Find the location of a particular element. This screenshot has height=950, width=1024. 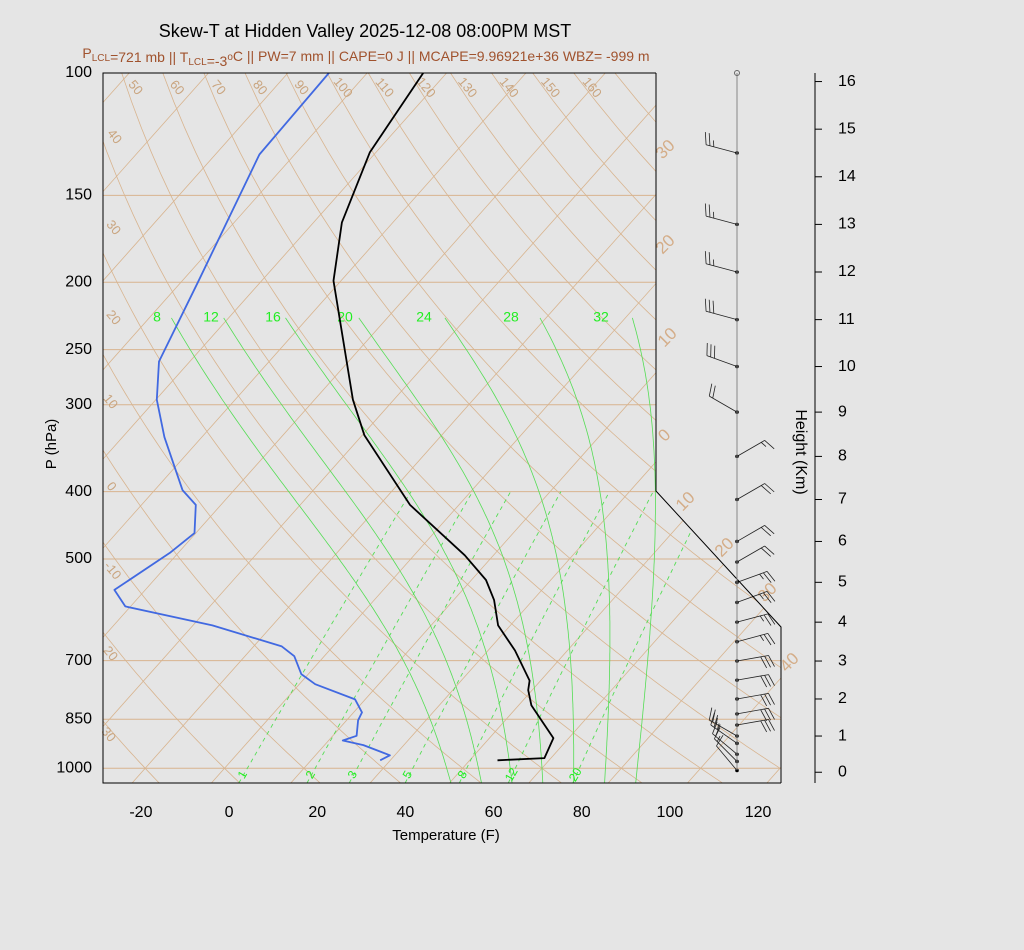

y-tick-label: 150 is located at coordinates (78, 195).